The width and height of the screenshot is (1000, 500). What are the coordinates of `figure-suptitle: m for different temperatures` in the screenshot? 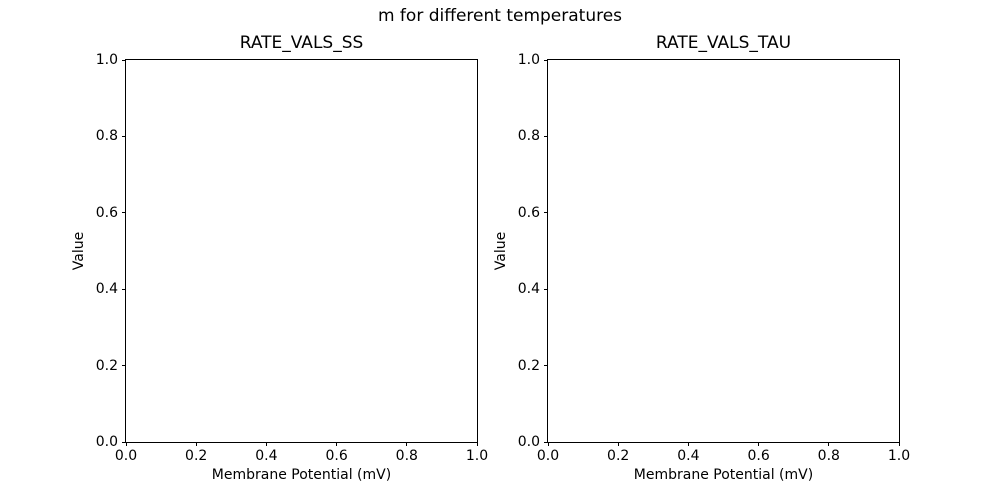 It's located at (500, 16).